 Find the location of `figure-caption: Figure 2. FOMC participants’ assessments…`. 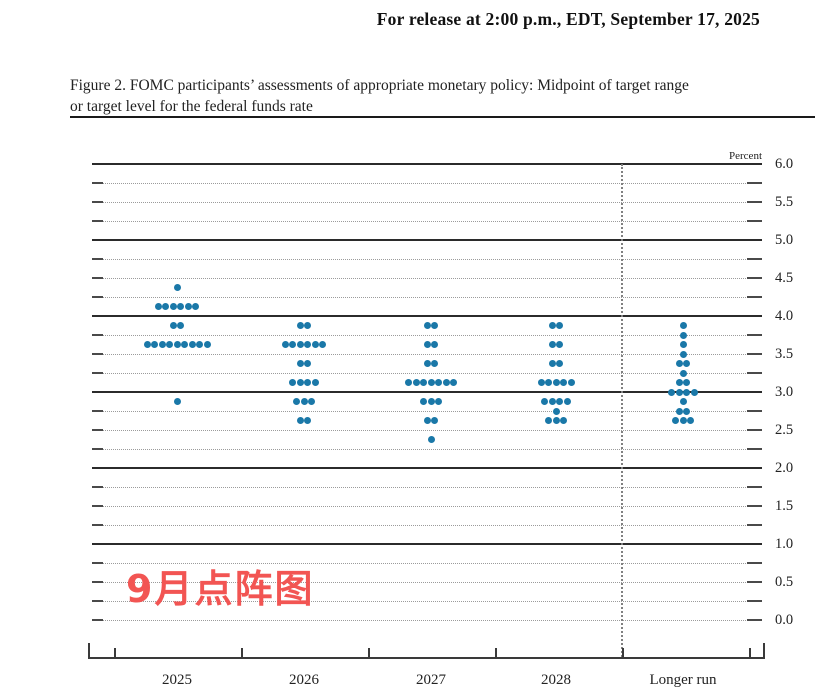

figure-caption: Figure 2. FOMC participants’ assessments… is located at coordinates (430, 96).